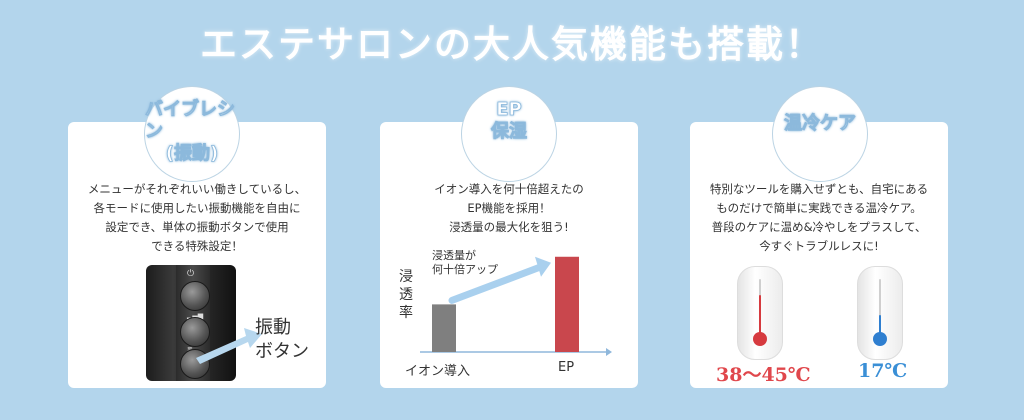 The image size is (1024, 420). I want to click on chart-annotation: 浸透量が 何十倍アップ, so click(465, 263).